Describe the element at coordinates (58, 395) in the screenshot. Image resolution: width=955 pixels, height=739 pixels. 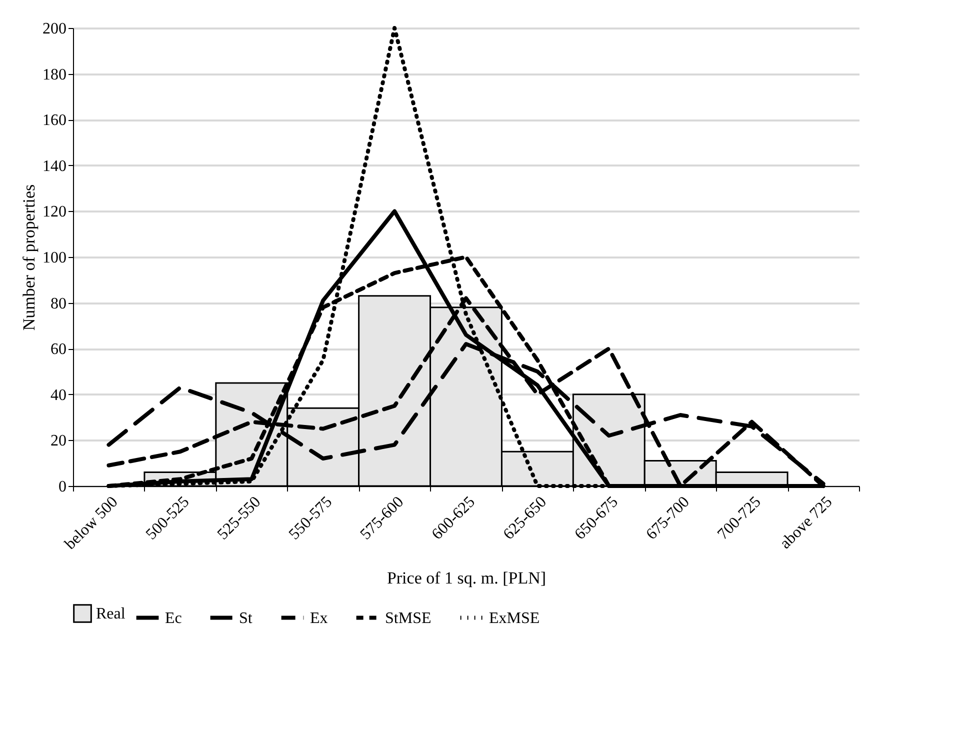
I see `y-tick-label: 40` at that location.